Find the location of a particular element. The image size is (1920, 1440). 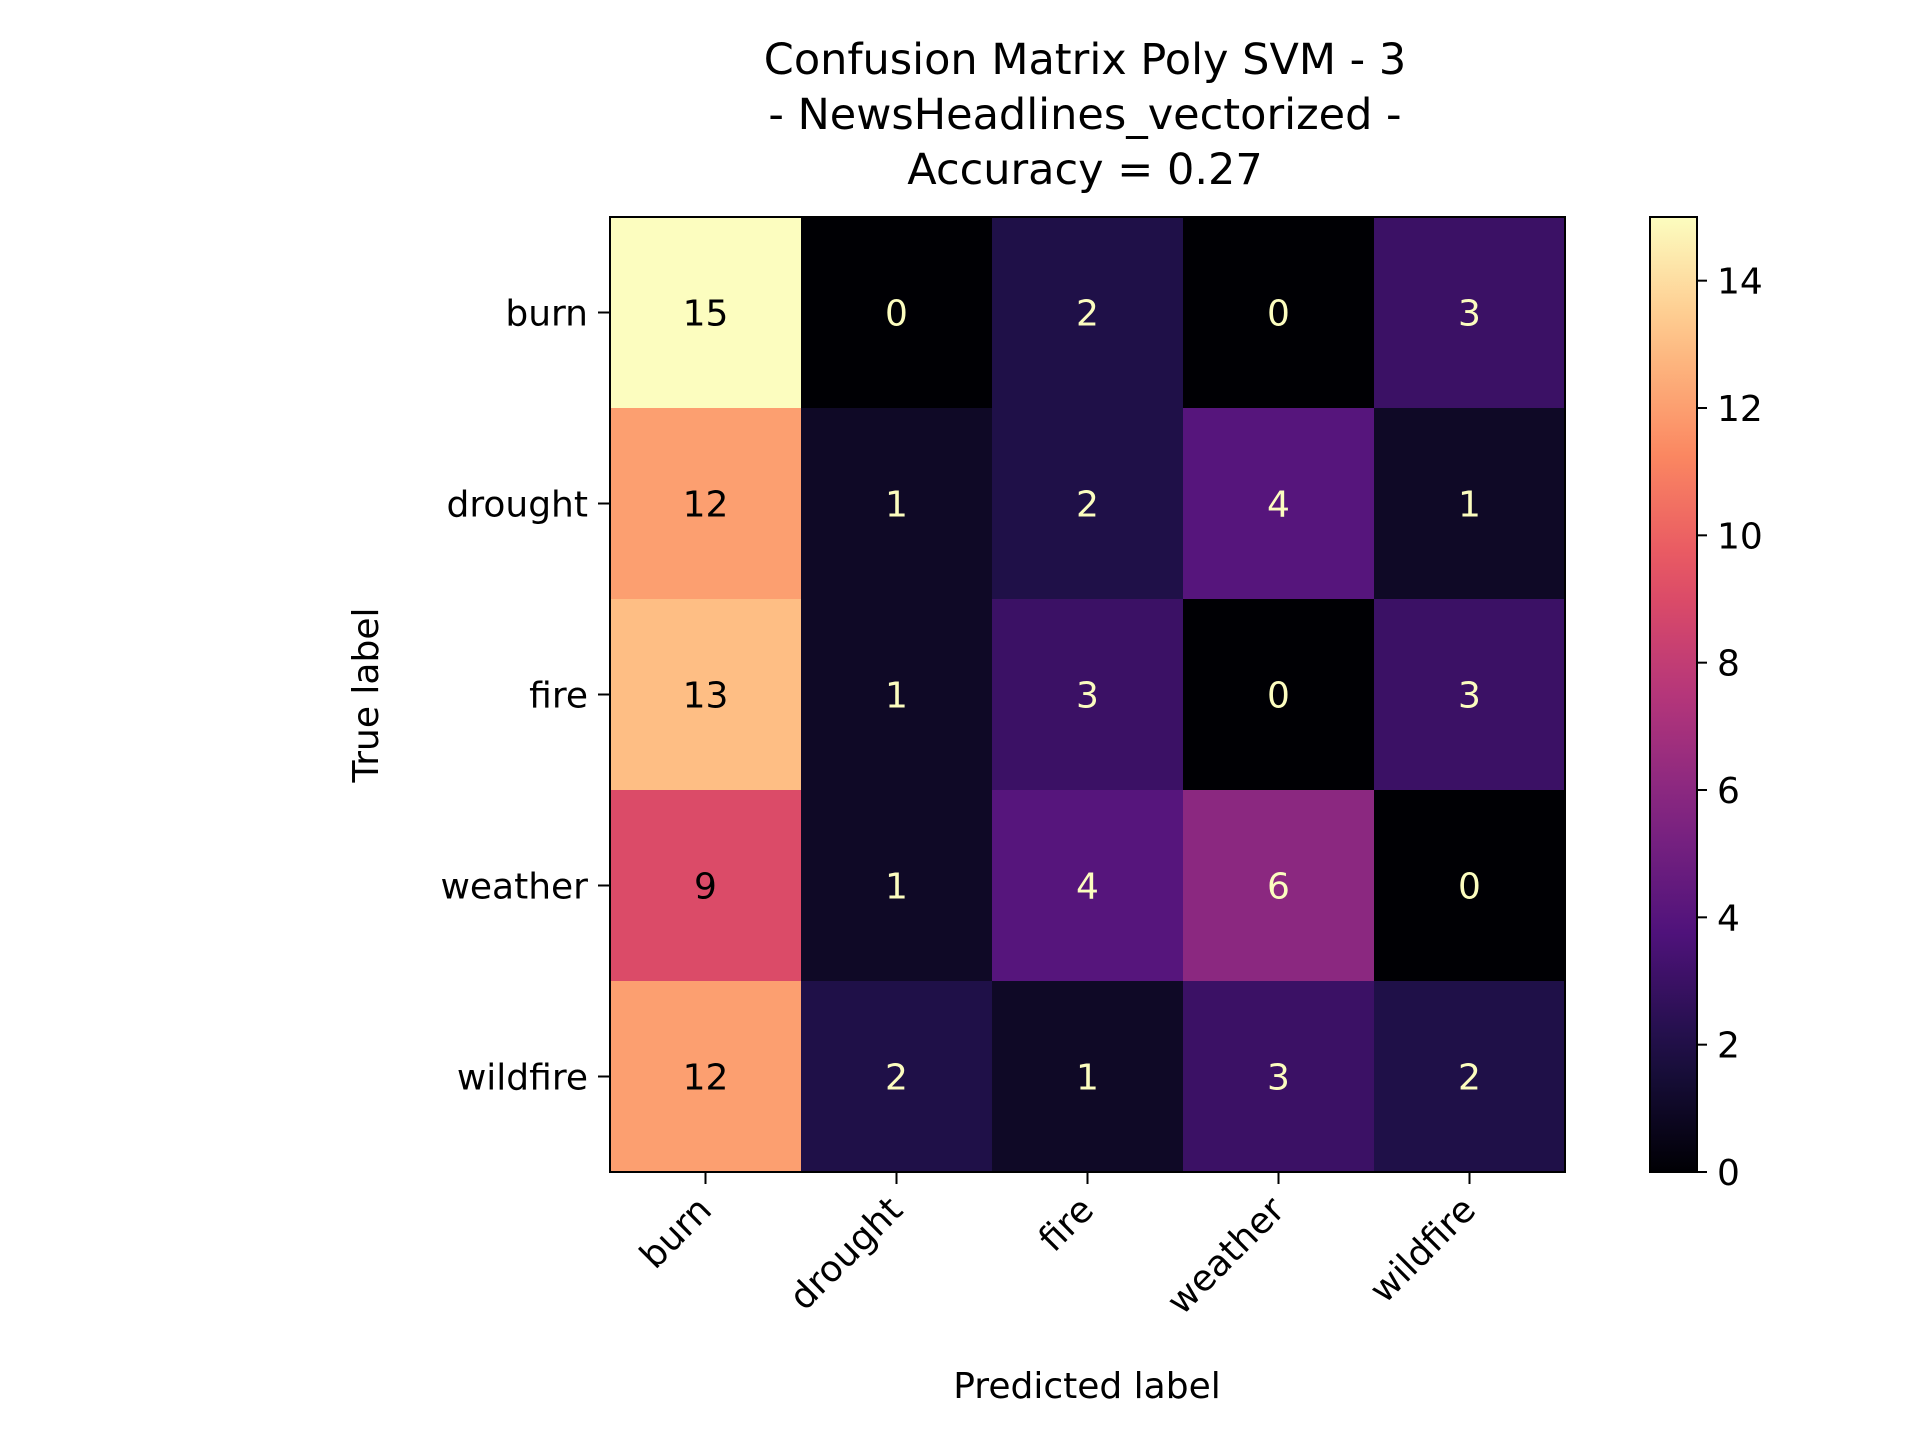

y-tick-label: wildfire is located at coordinates (522, 1078).